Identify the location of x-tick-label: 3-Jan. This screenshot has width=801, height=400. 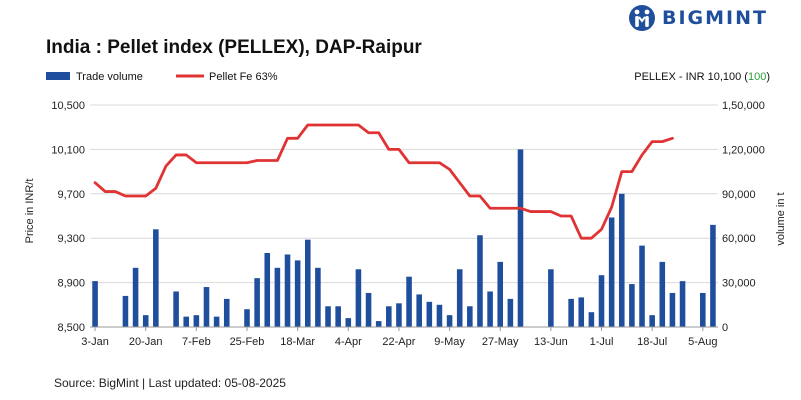
(95, 342).